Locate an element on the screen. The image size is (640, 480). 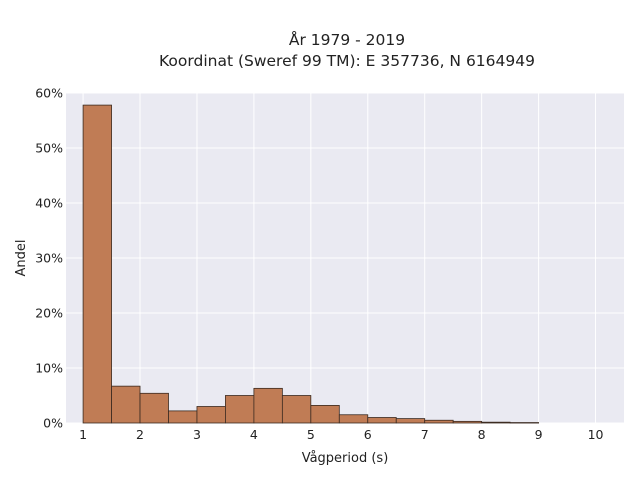
x-tick-label: 3 is located at coordinates (197, 434).